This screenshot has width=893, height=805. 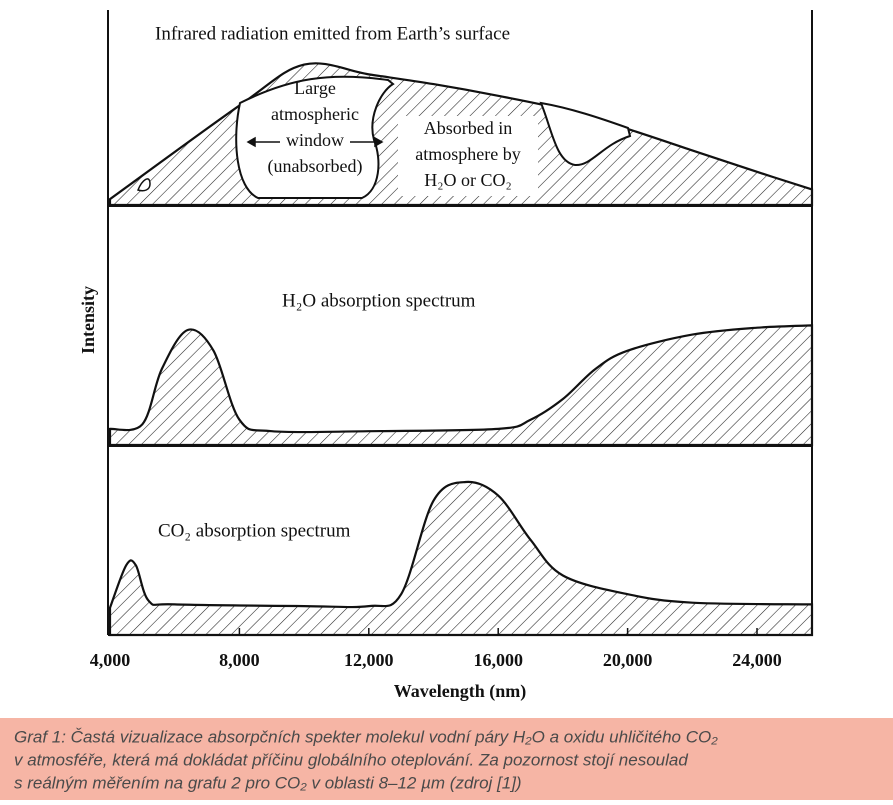 What do you see at coordinates (379, 300) in the screenshot?
I see `h2o-title: H₂O absorption spectrum` at bounding box center [379, 300].